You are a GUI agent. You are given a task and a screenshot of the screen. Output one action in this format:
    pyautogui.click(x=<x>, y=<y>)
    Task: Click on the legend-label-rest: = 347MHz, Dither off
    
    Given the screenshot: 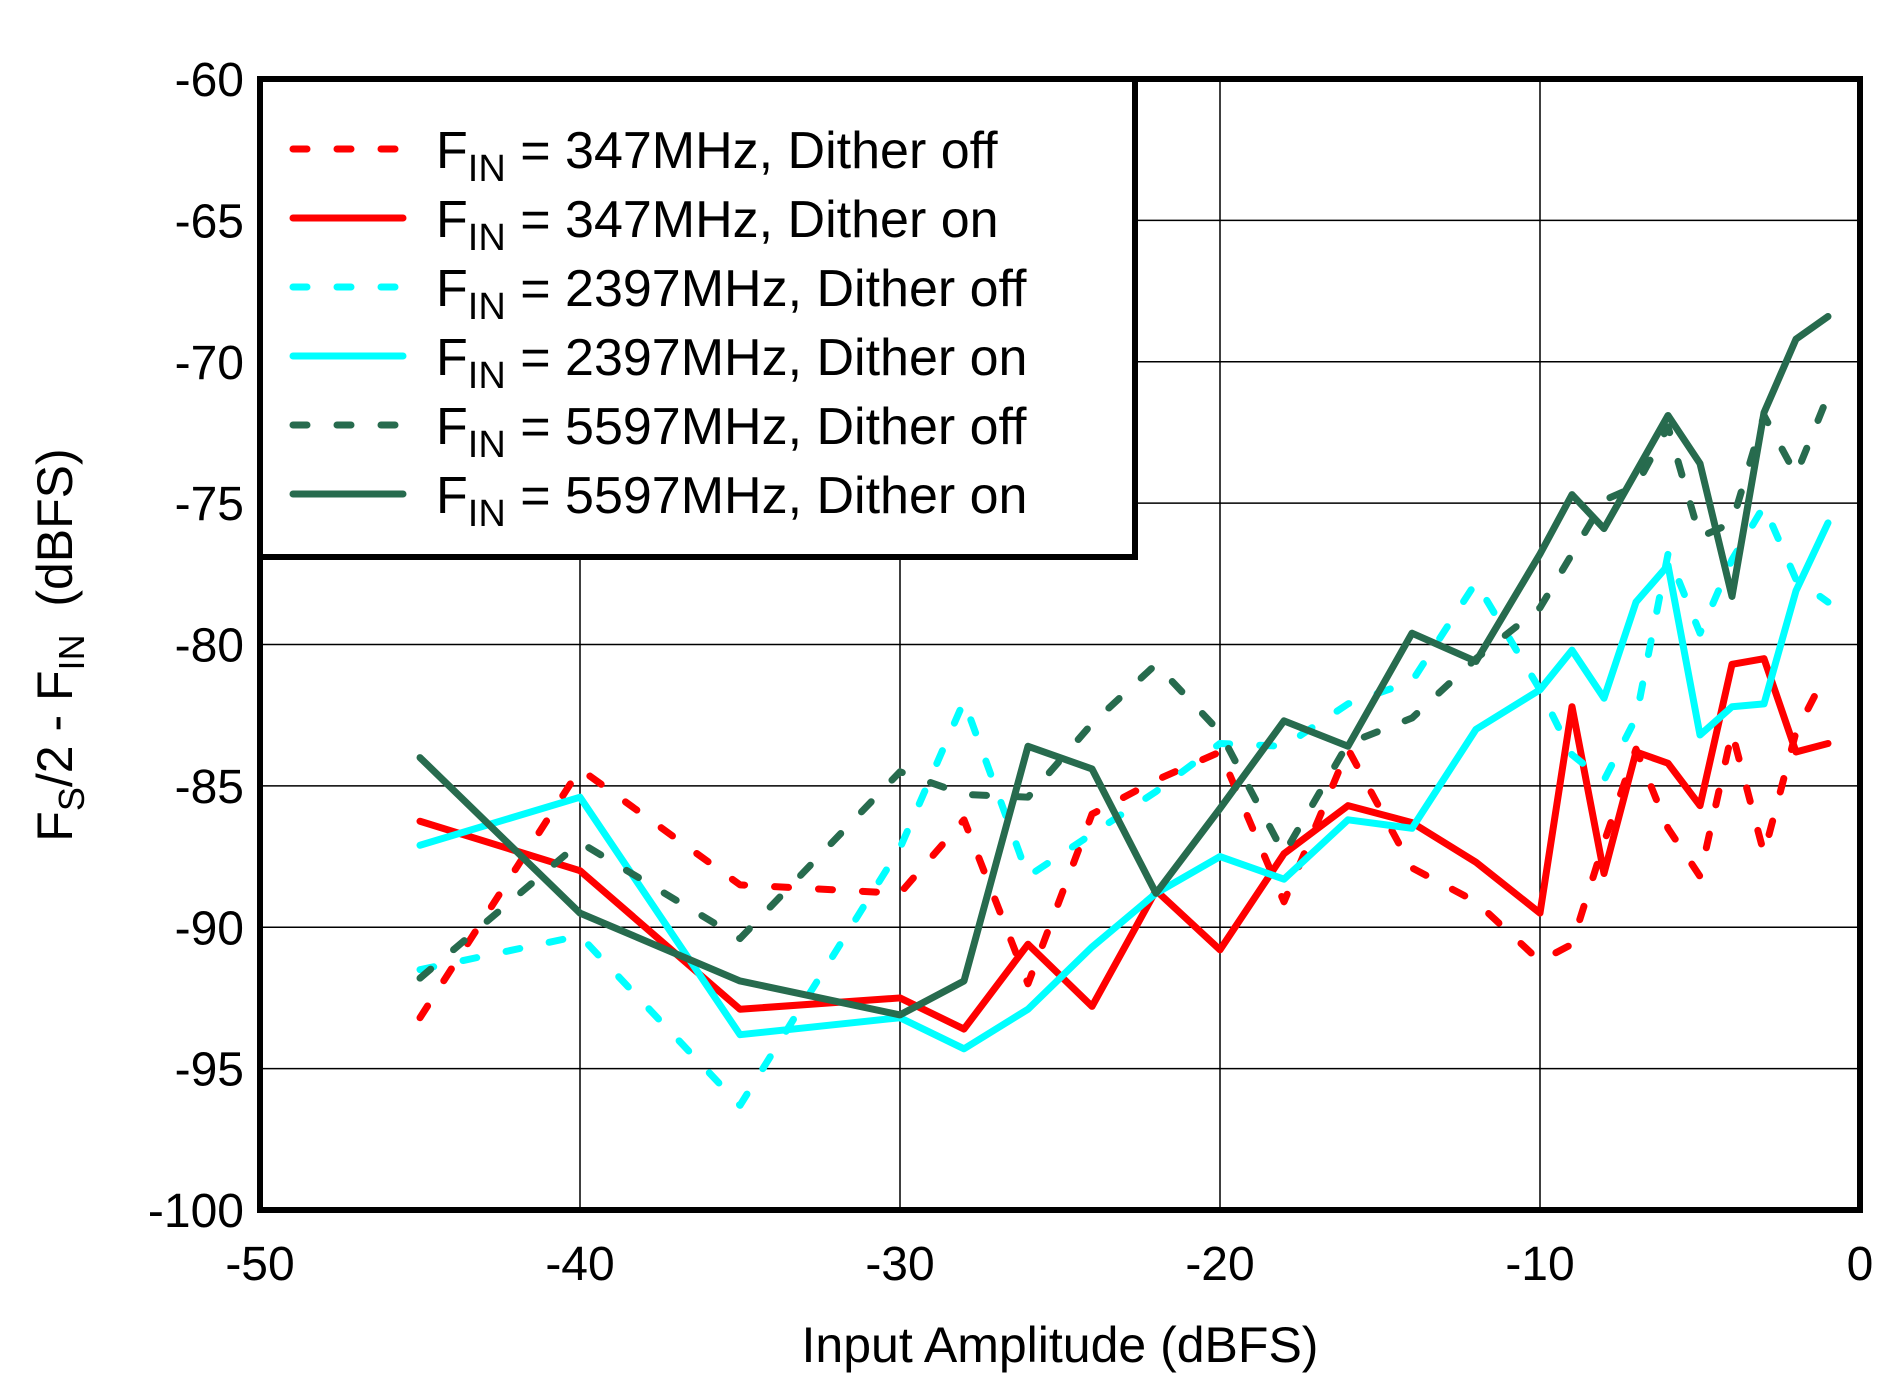 What is the action you would take?
    pyautogui.click(x=752, y=151)
    